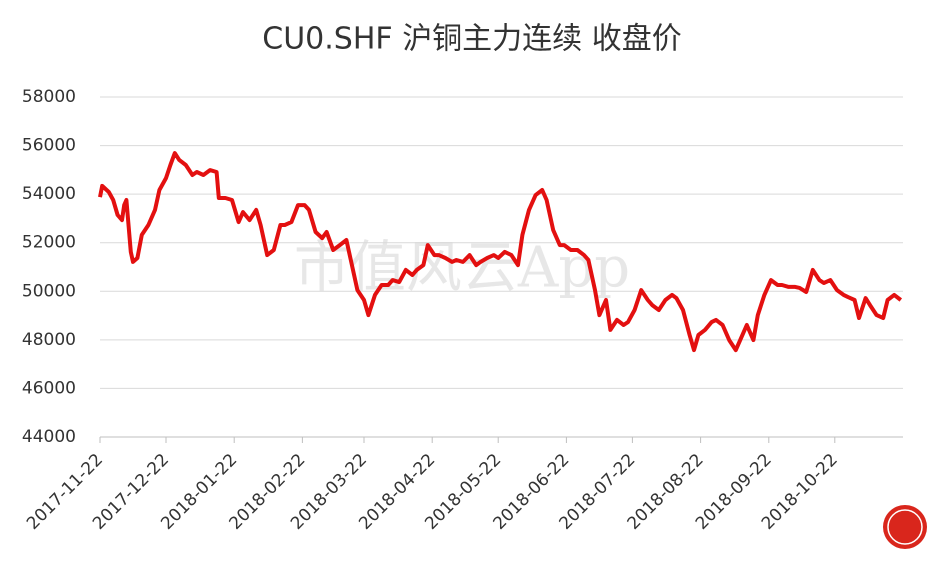 The width and height of the screenshot is (944, 562). What do you see at coordinates (49, 243) in the screenshot?
I see `y-tick-label: 52000` at bounding box center [49, 243].